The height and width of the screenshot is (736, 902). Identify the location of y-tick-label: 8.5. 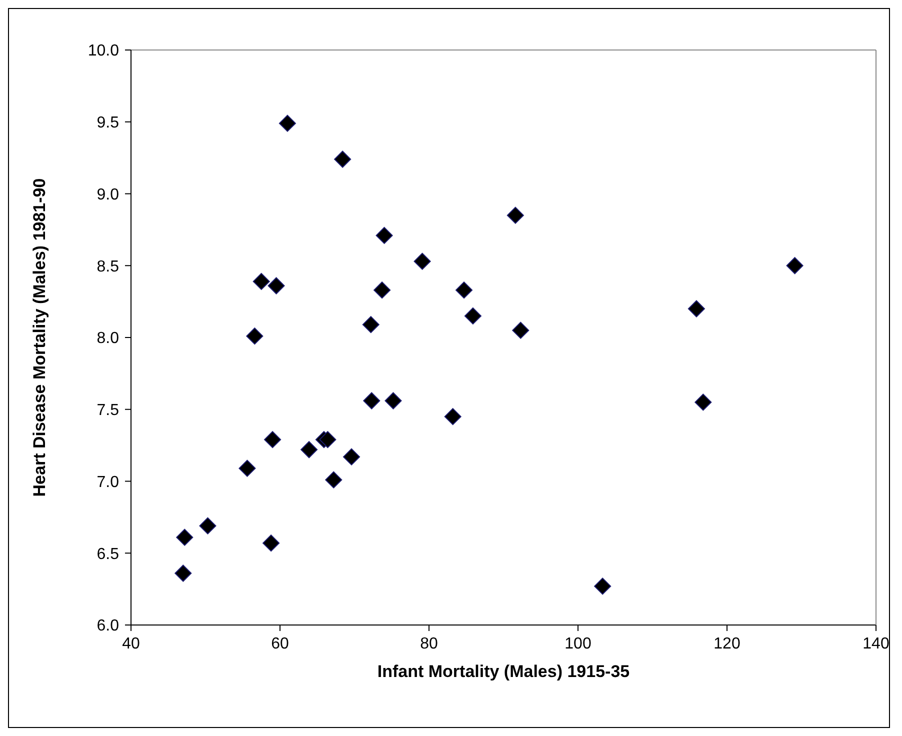
(108, 267).